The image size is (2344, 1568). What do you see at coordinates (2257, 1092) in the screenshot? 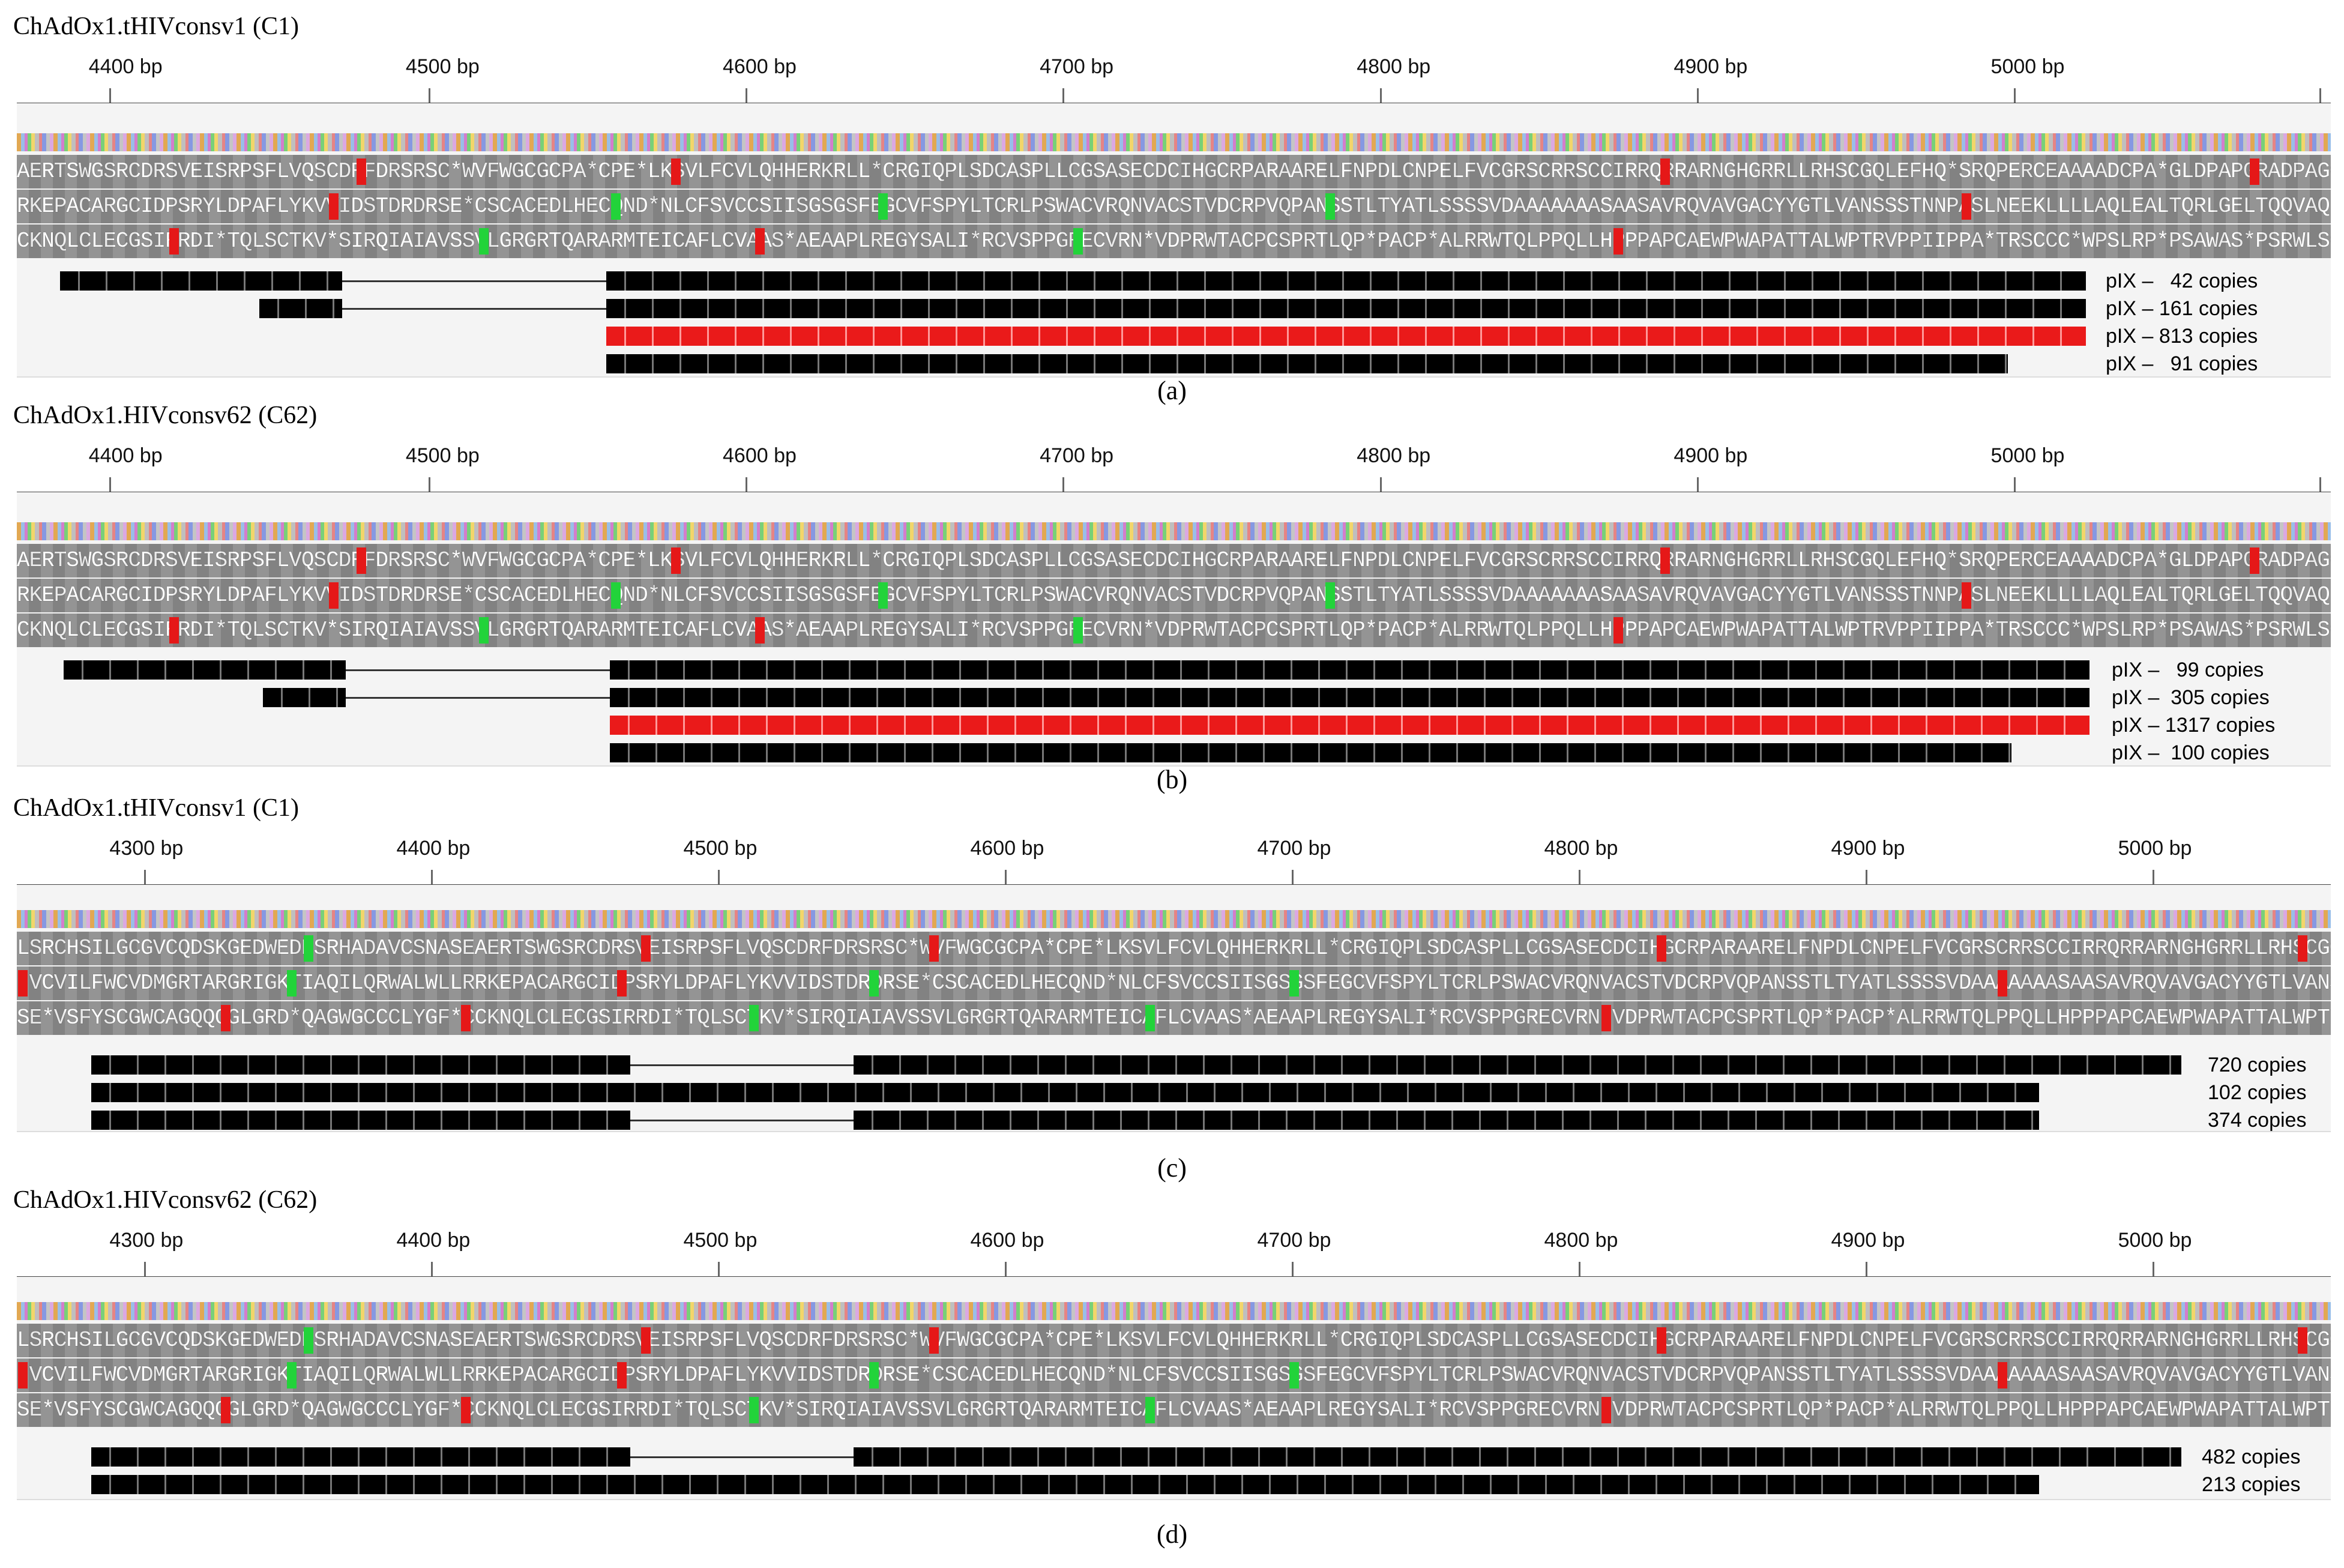
I see `read-copies-label: 102 copies` at bounding box center [2257, 1092].